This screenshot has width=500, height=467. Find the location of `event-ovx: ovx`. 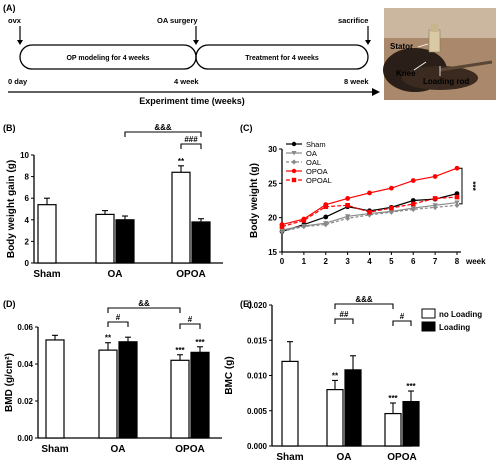

event-ovx: ovx is located at coordinates (15, 30).